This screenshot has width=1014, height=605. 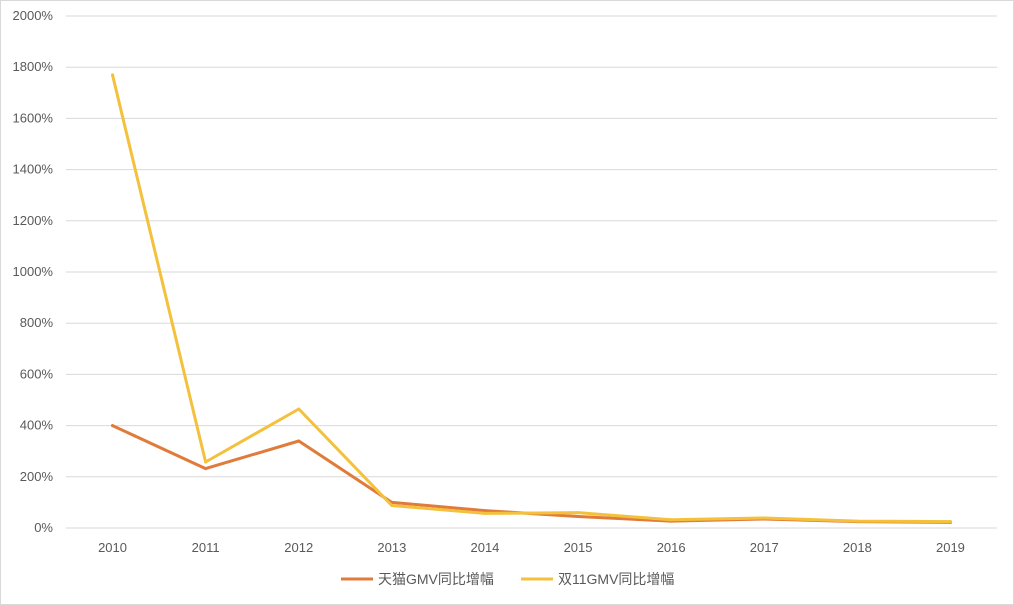 What do you see at coordinates (37, 322) in the screenshot?
I see `y-tick-label: 800%` at bounding box center [37, 322].